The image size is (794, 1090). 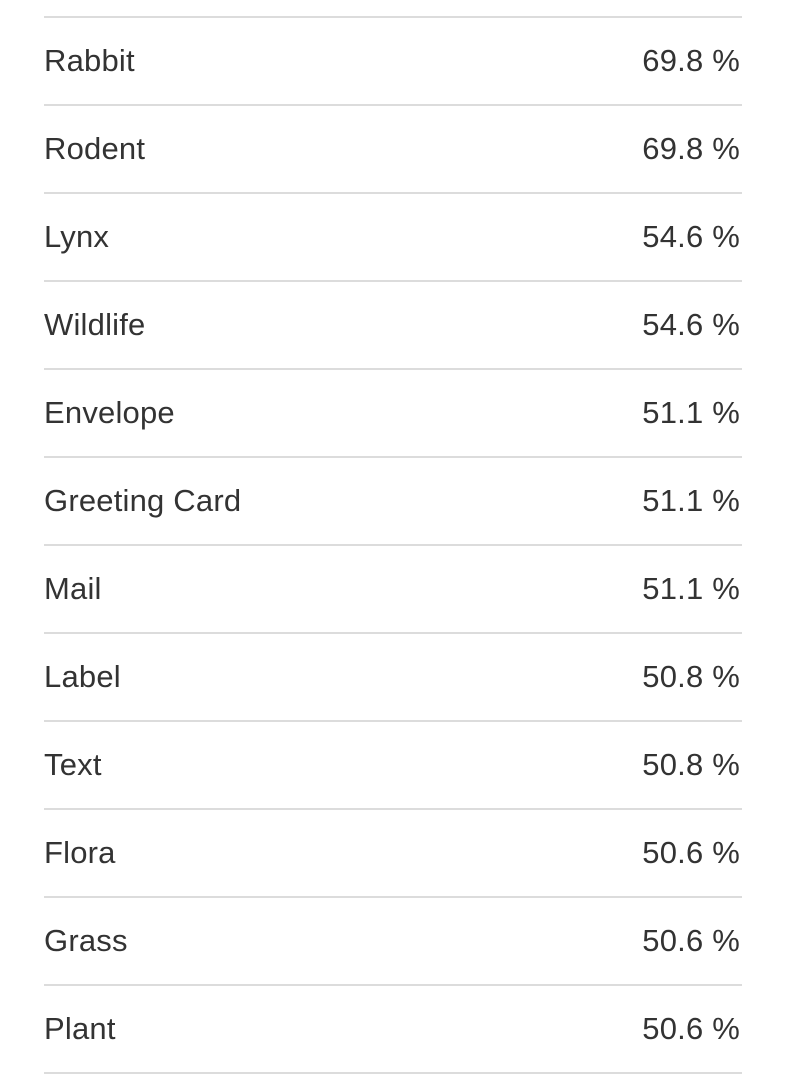 I want to click on table-row: Plant 50.6 %, so click(x=393, y=1030).